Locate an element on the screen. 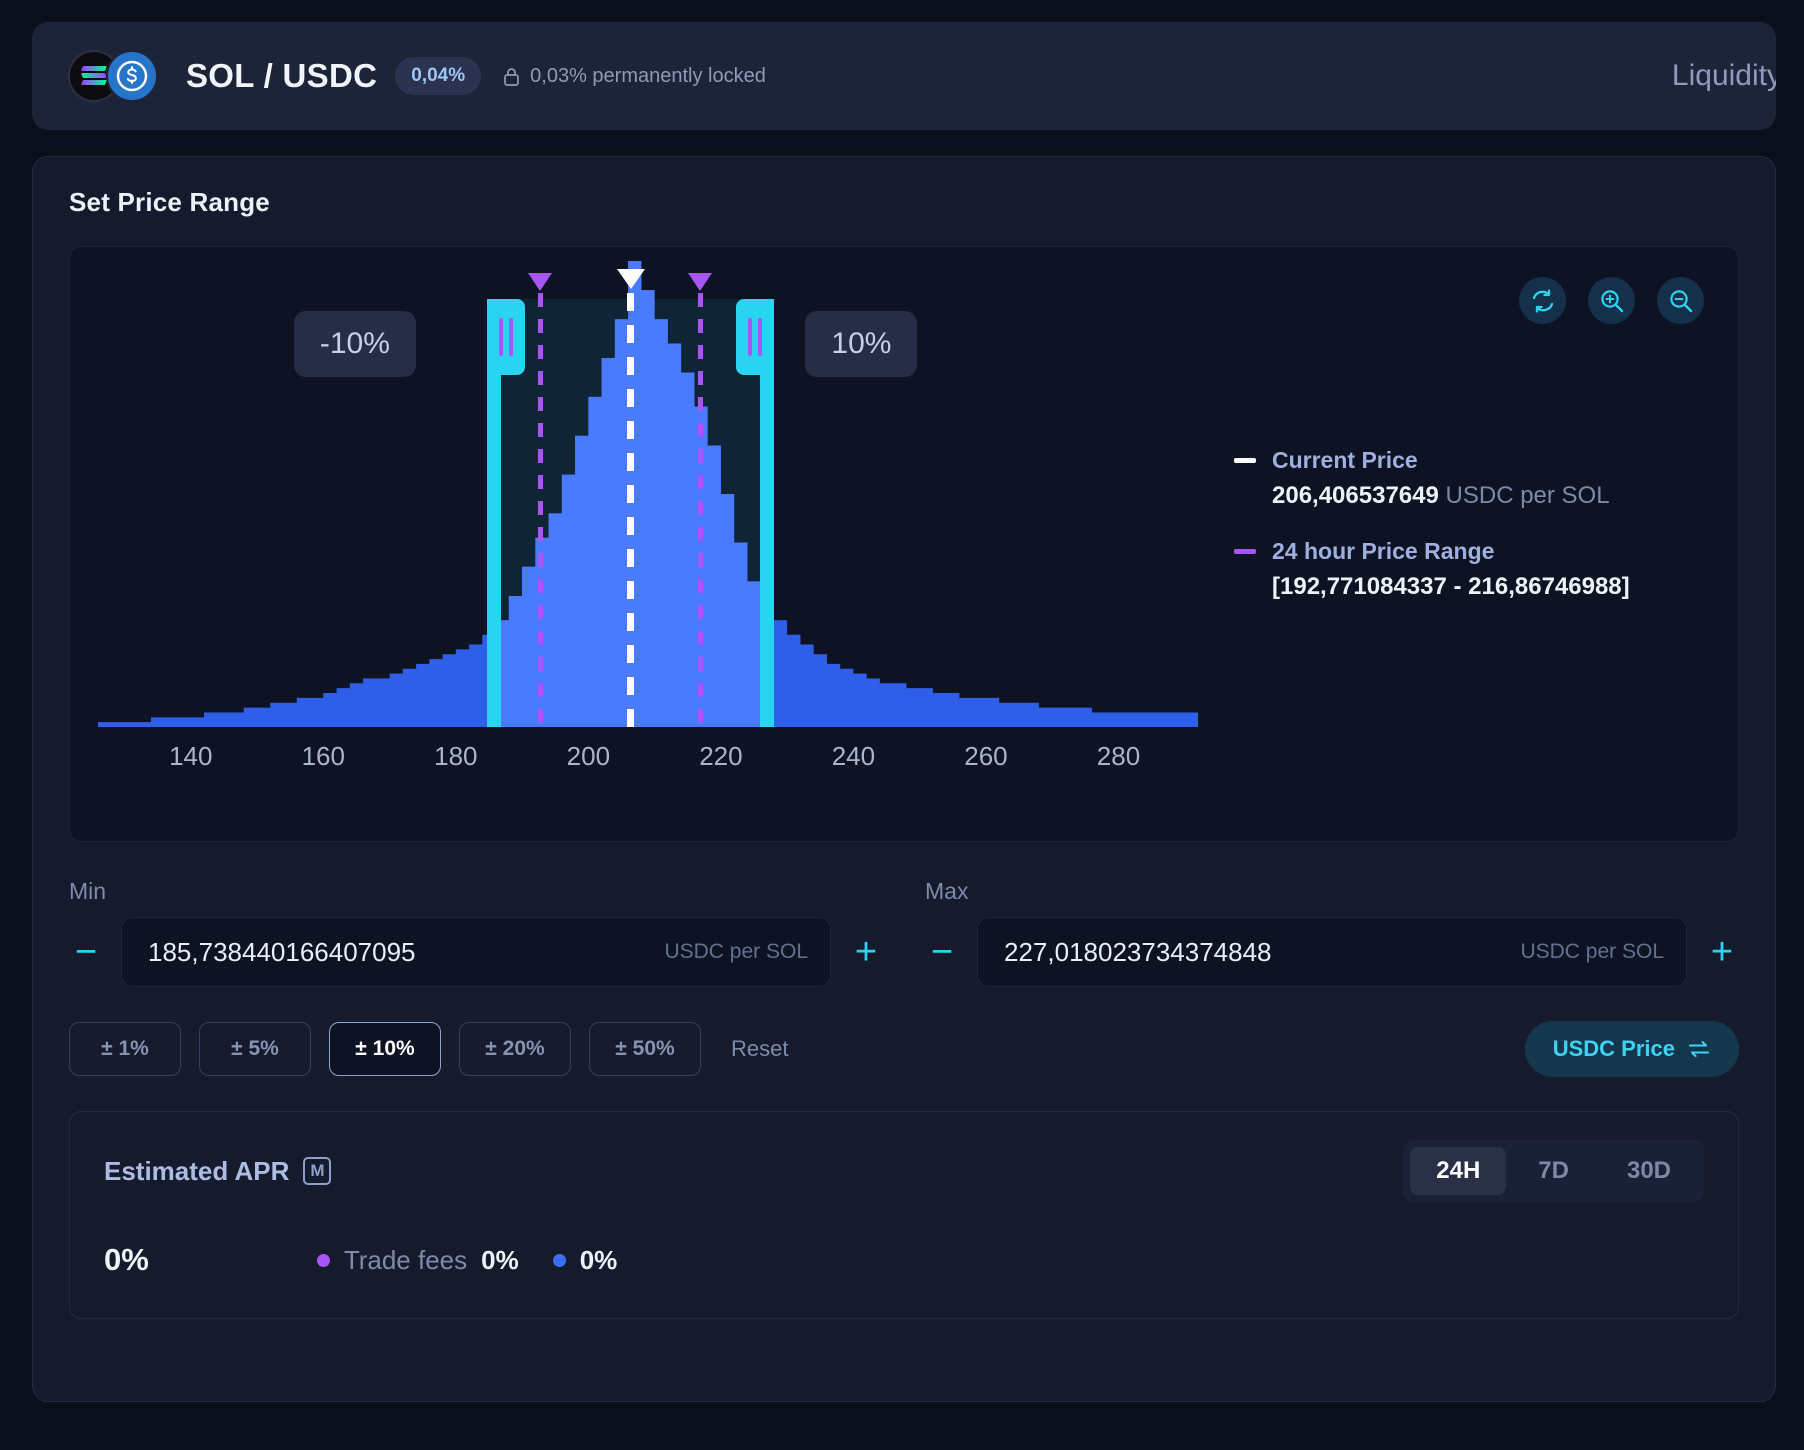  apr-period-24h: 24H is located at coordinates (1458, 1171).